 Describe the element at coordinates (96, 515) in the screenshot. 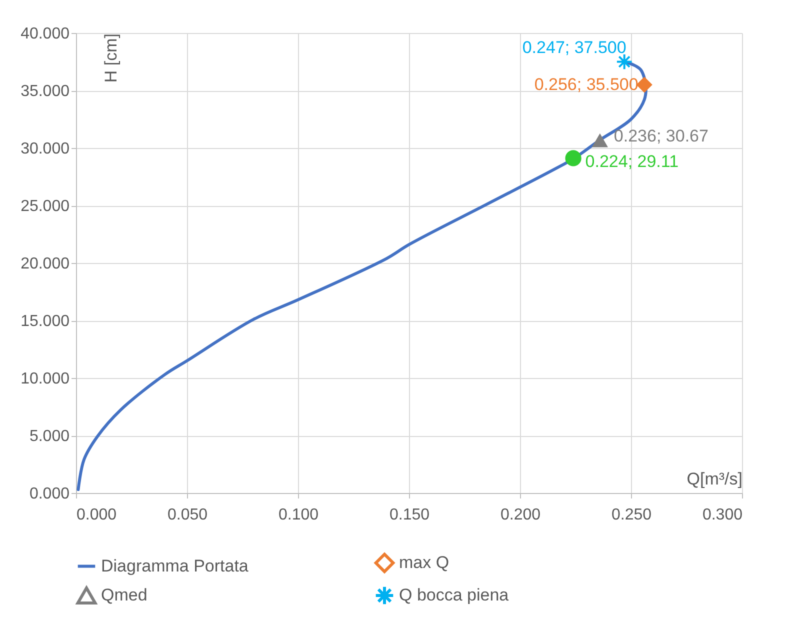

I see `x-tick-label: 0.000` at that location.